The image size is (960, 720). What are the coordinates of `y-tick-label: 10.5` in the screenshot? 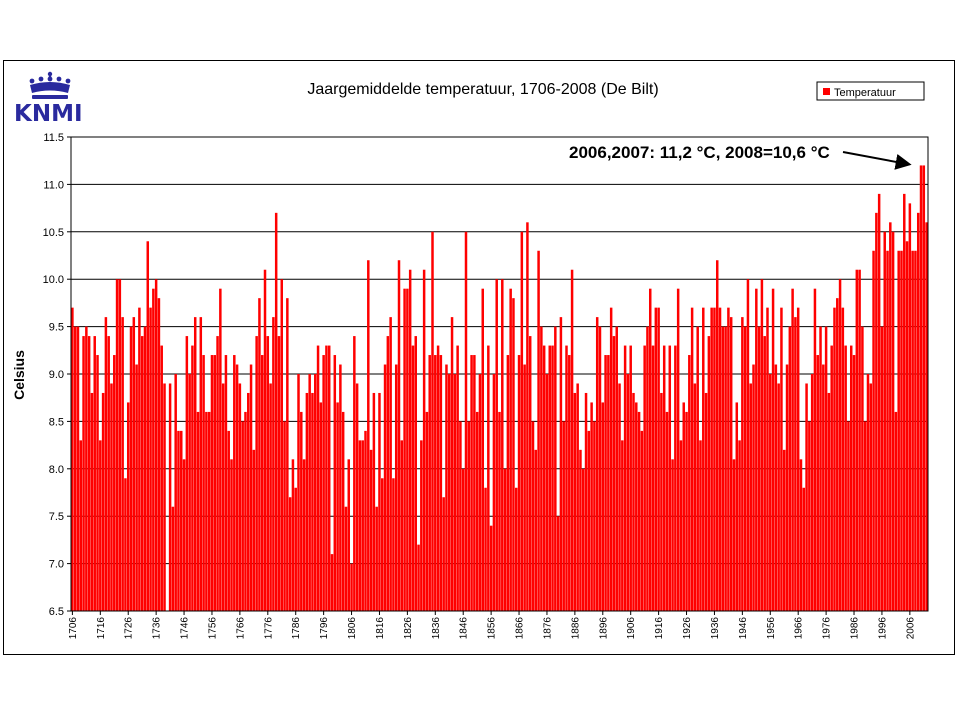 It's located at (53, 233).